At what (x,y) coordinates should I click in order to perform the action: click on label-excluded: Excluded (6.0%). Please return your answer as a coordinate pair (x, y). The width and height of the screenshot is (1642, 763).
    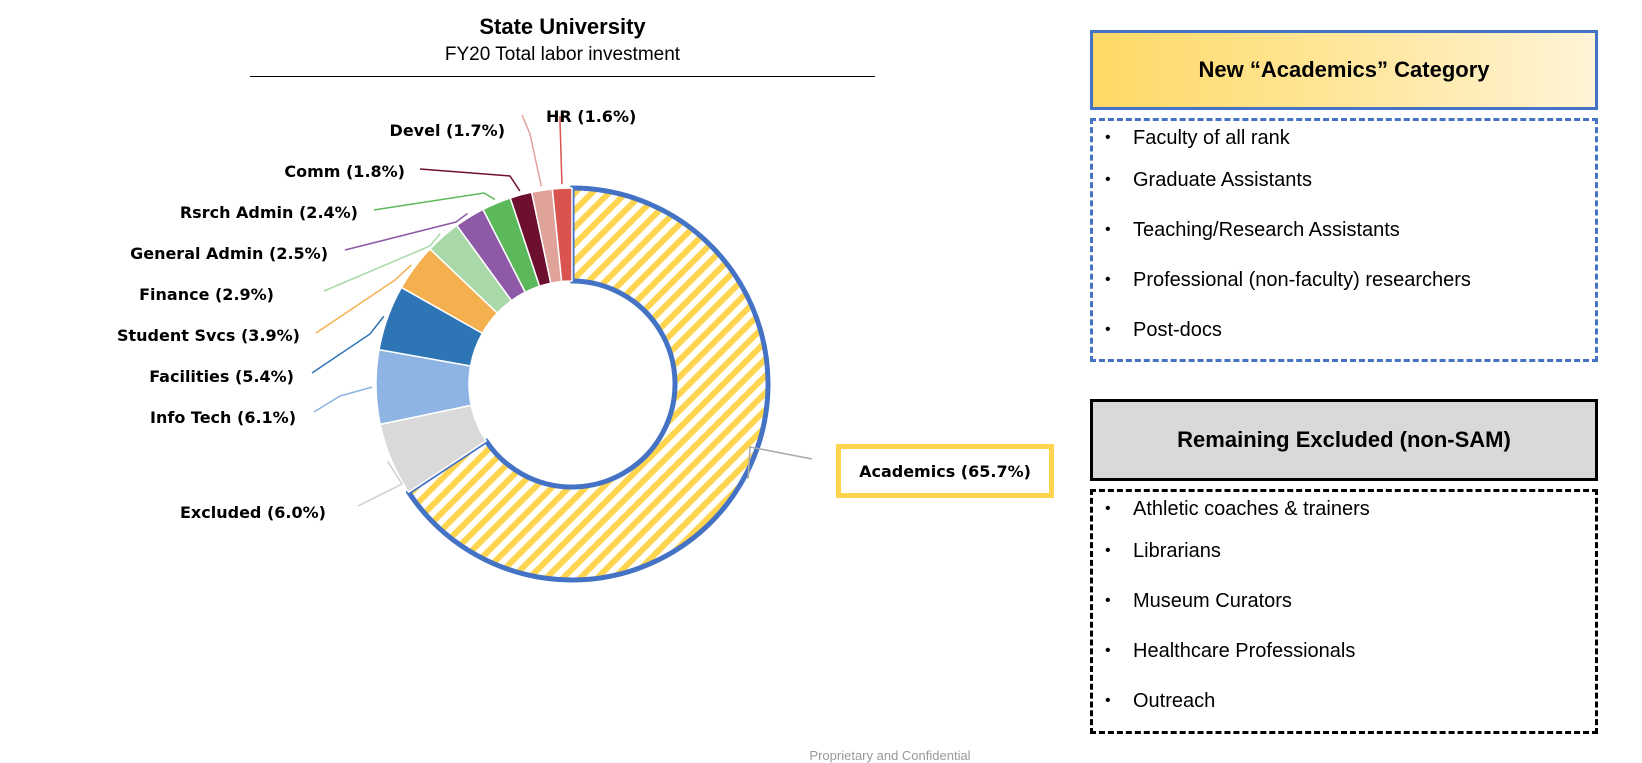
    Looking at the image, I should click on (253, 512).